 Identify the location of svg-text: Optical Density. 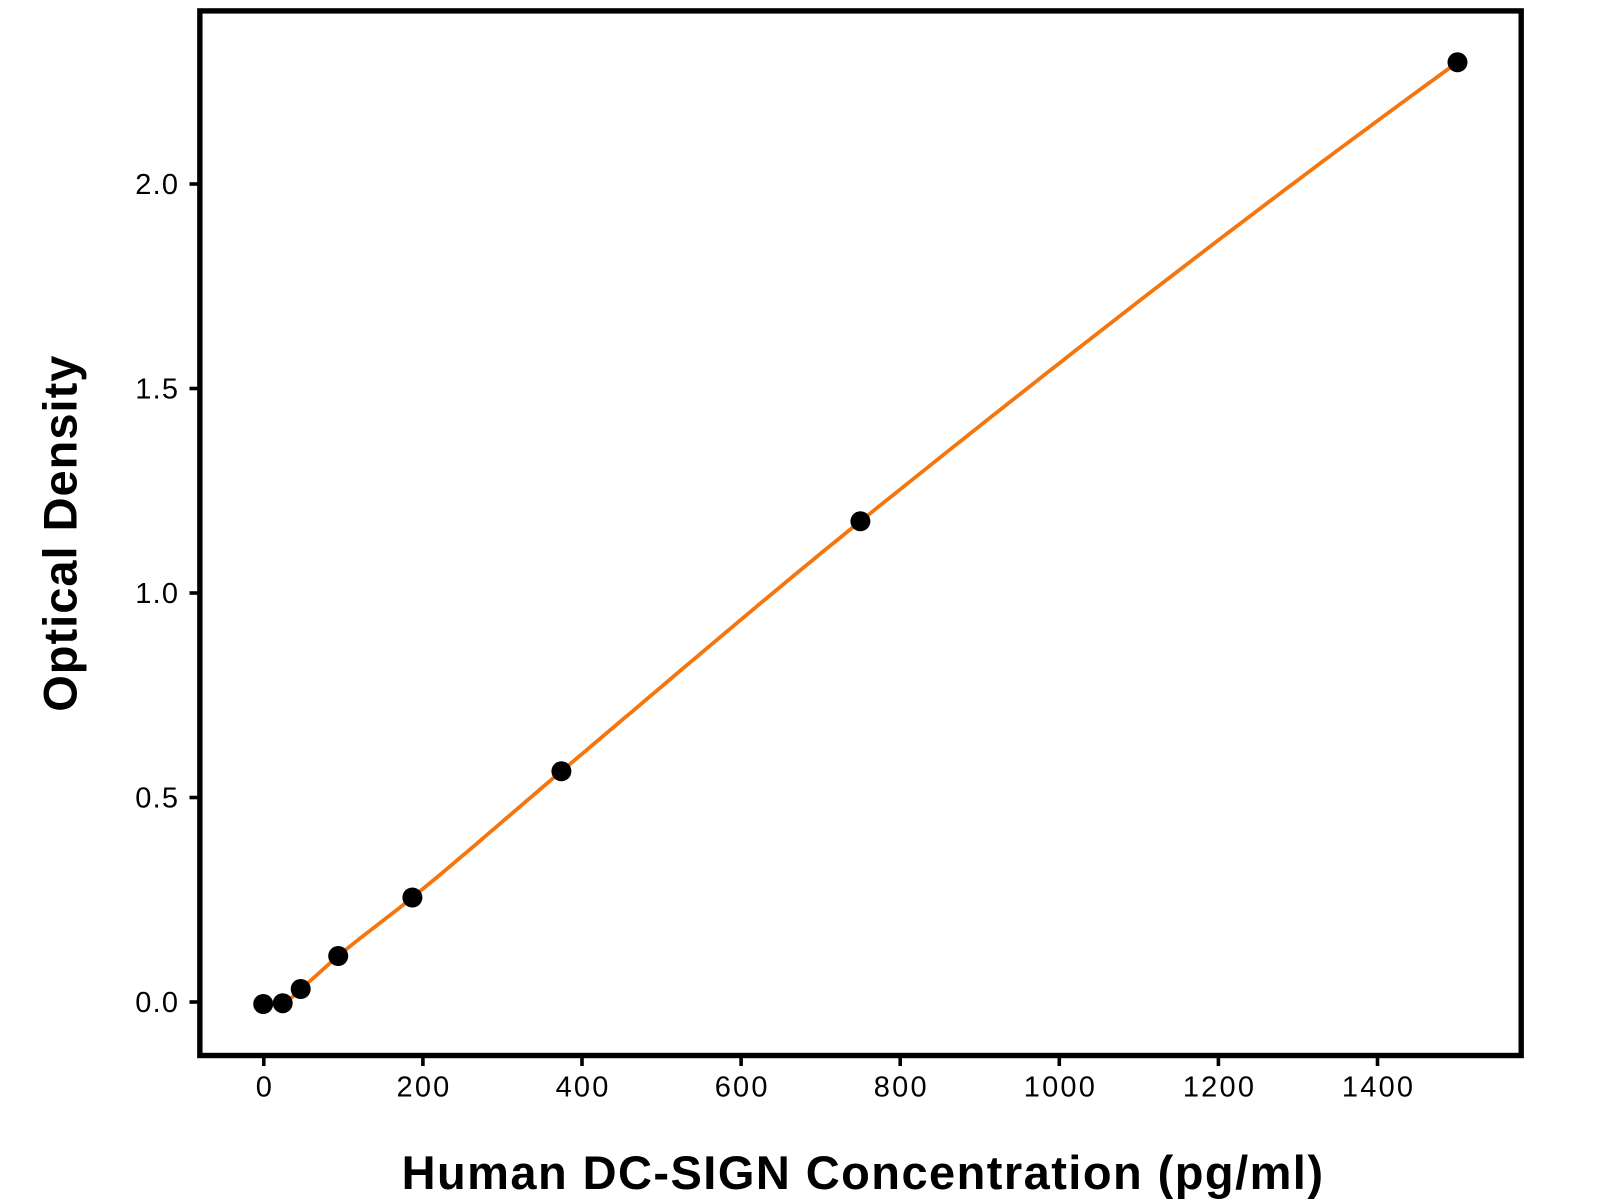
(59, 533).